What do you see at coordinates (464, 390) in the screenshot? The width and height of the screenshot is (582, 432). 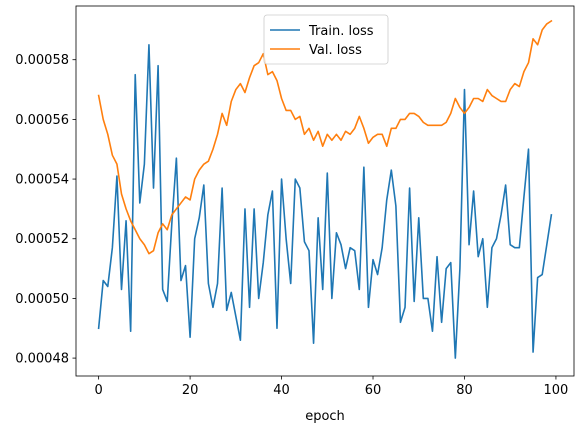 I see `x-tick-label: 80` at bounding box center [464, 390].